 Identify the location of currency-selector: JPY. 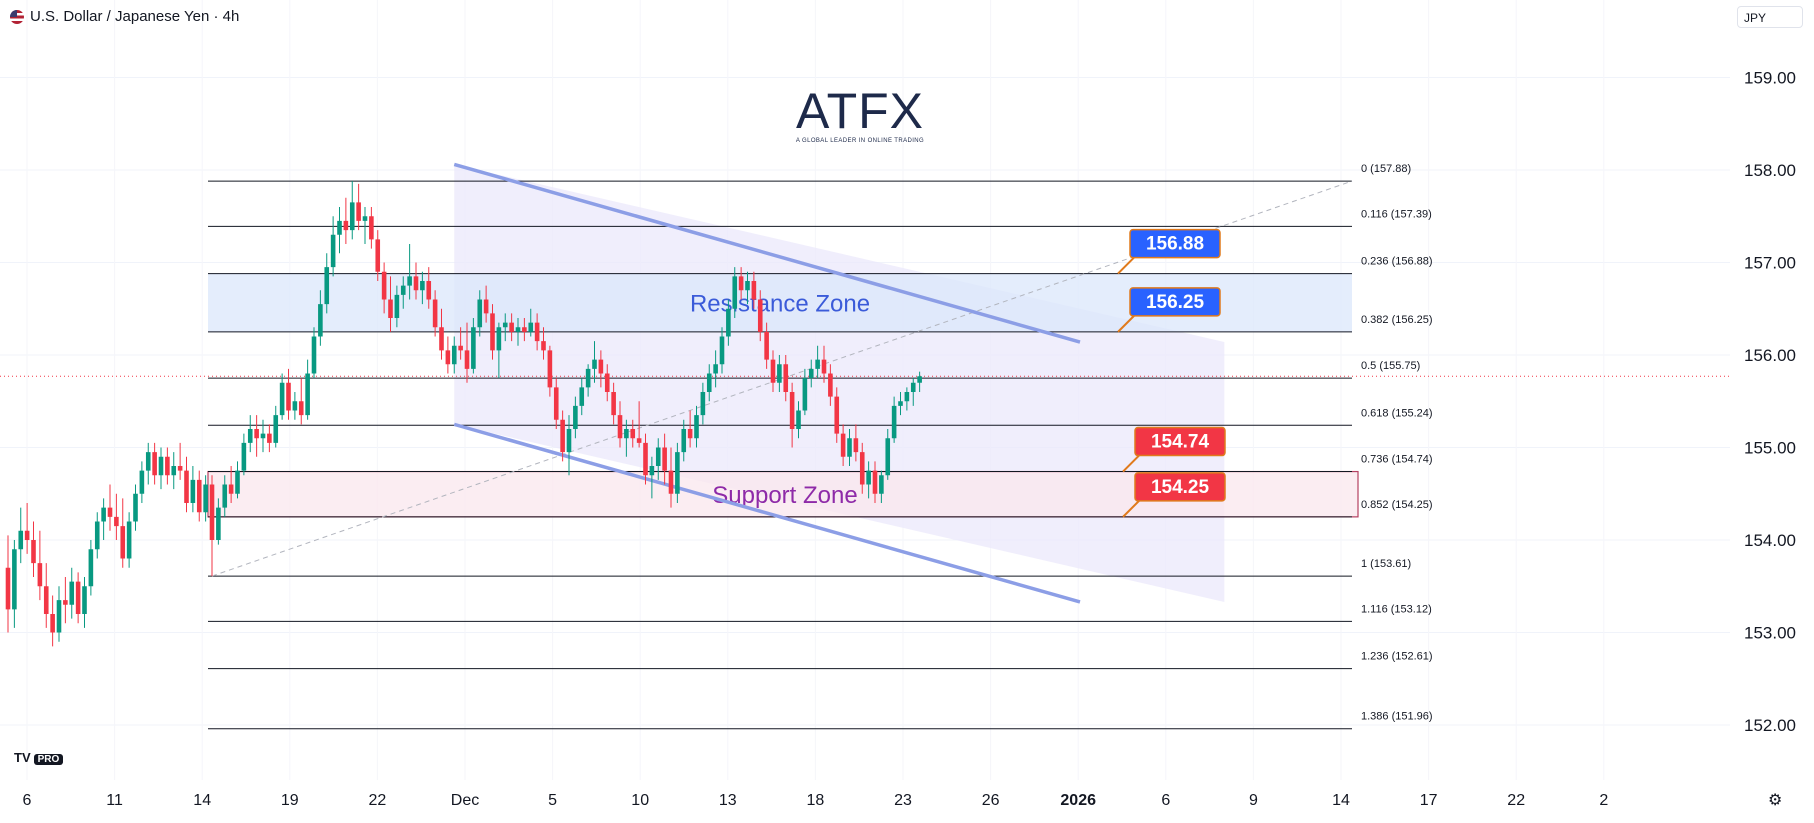
(1770, 17).